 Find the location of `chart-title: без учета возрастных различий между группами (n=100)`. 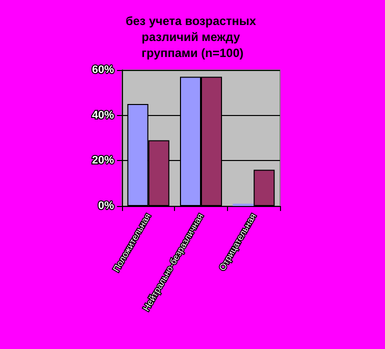

chart-title: без учета возрастных различий между группами (n=100) is located at coordinates (193, 37).